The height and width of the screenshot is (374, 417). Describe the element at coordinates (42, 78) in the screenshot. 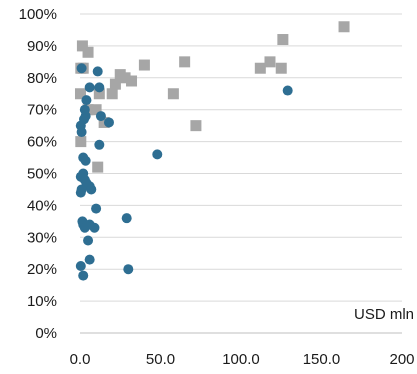

I see `y-tick-label: 80%` at that location.